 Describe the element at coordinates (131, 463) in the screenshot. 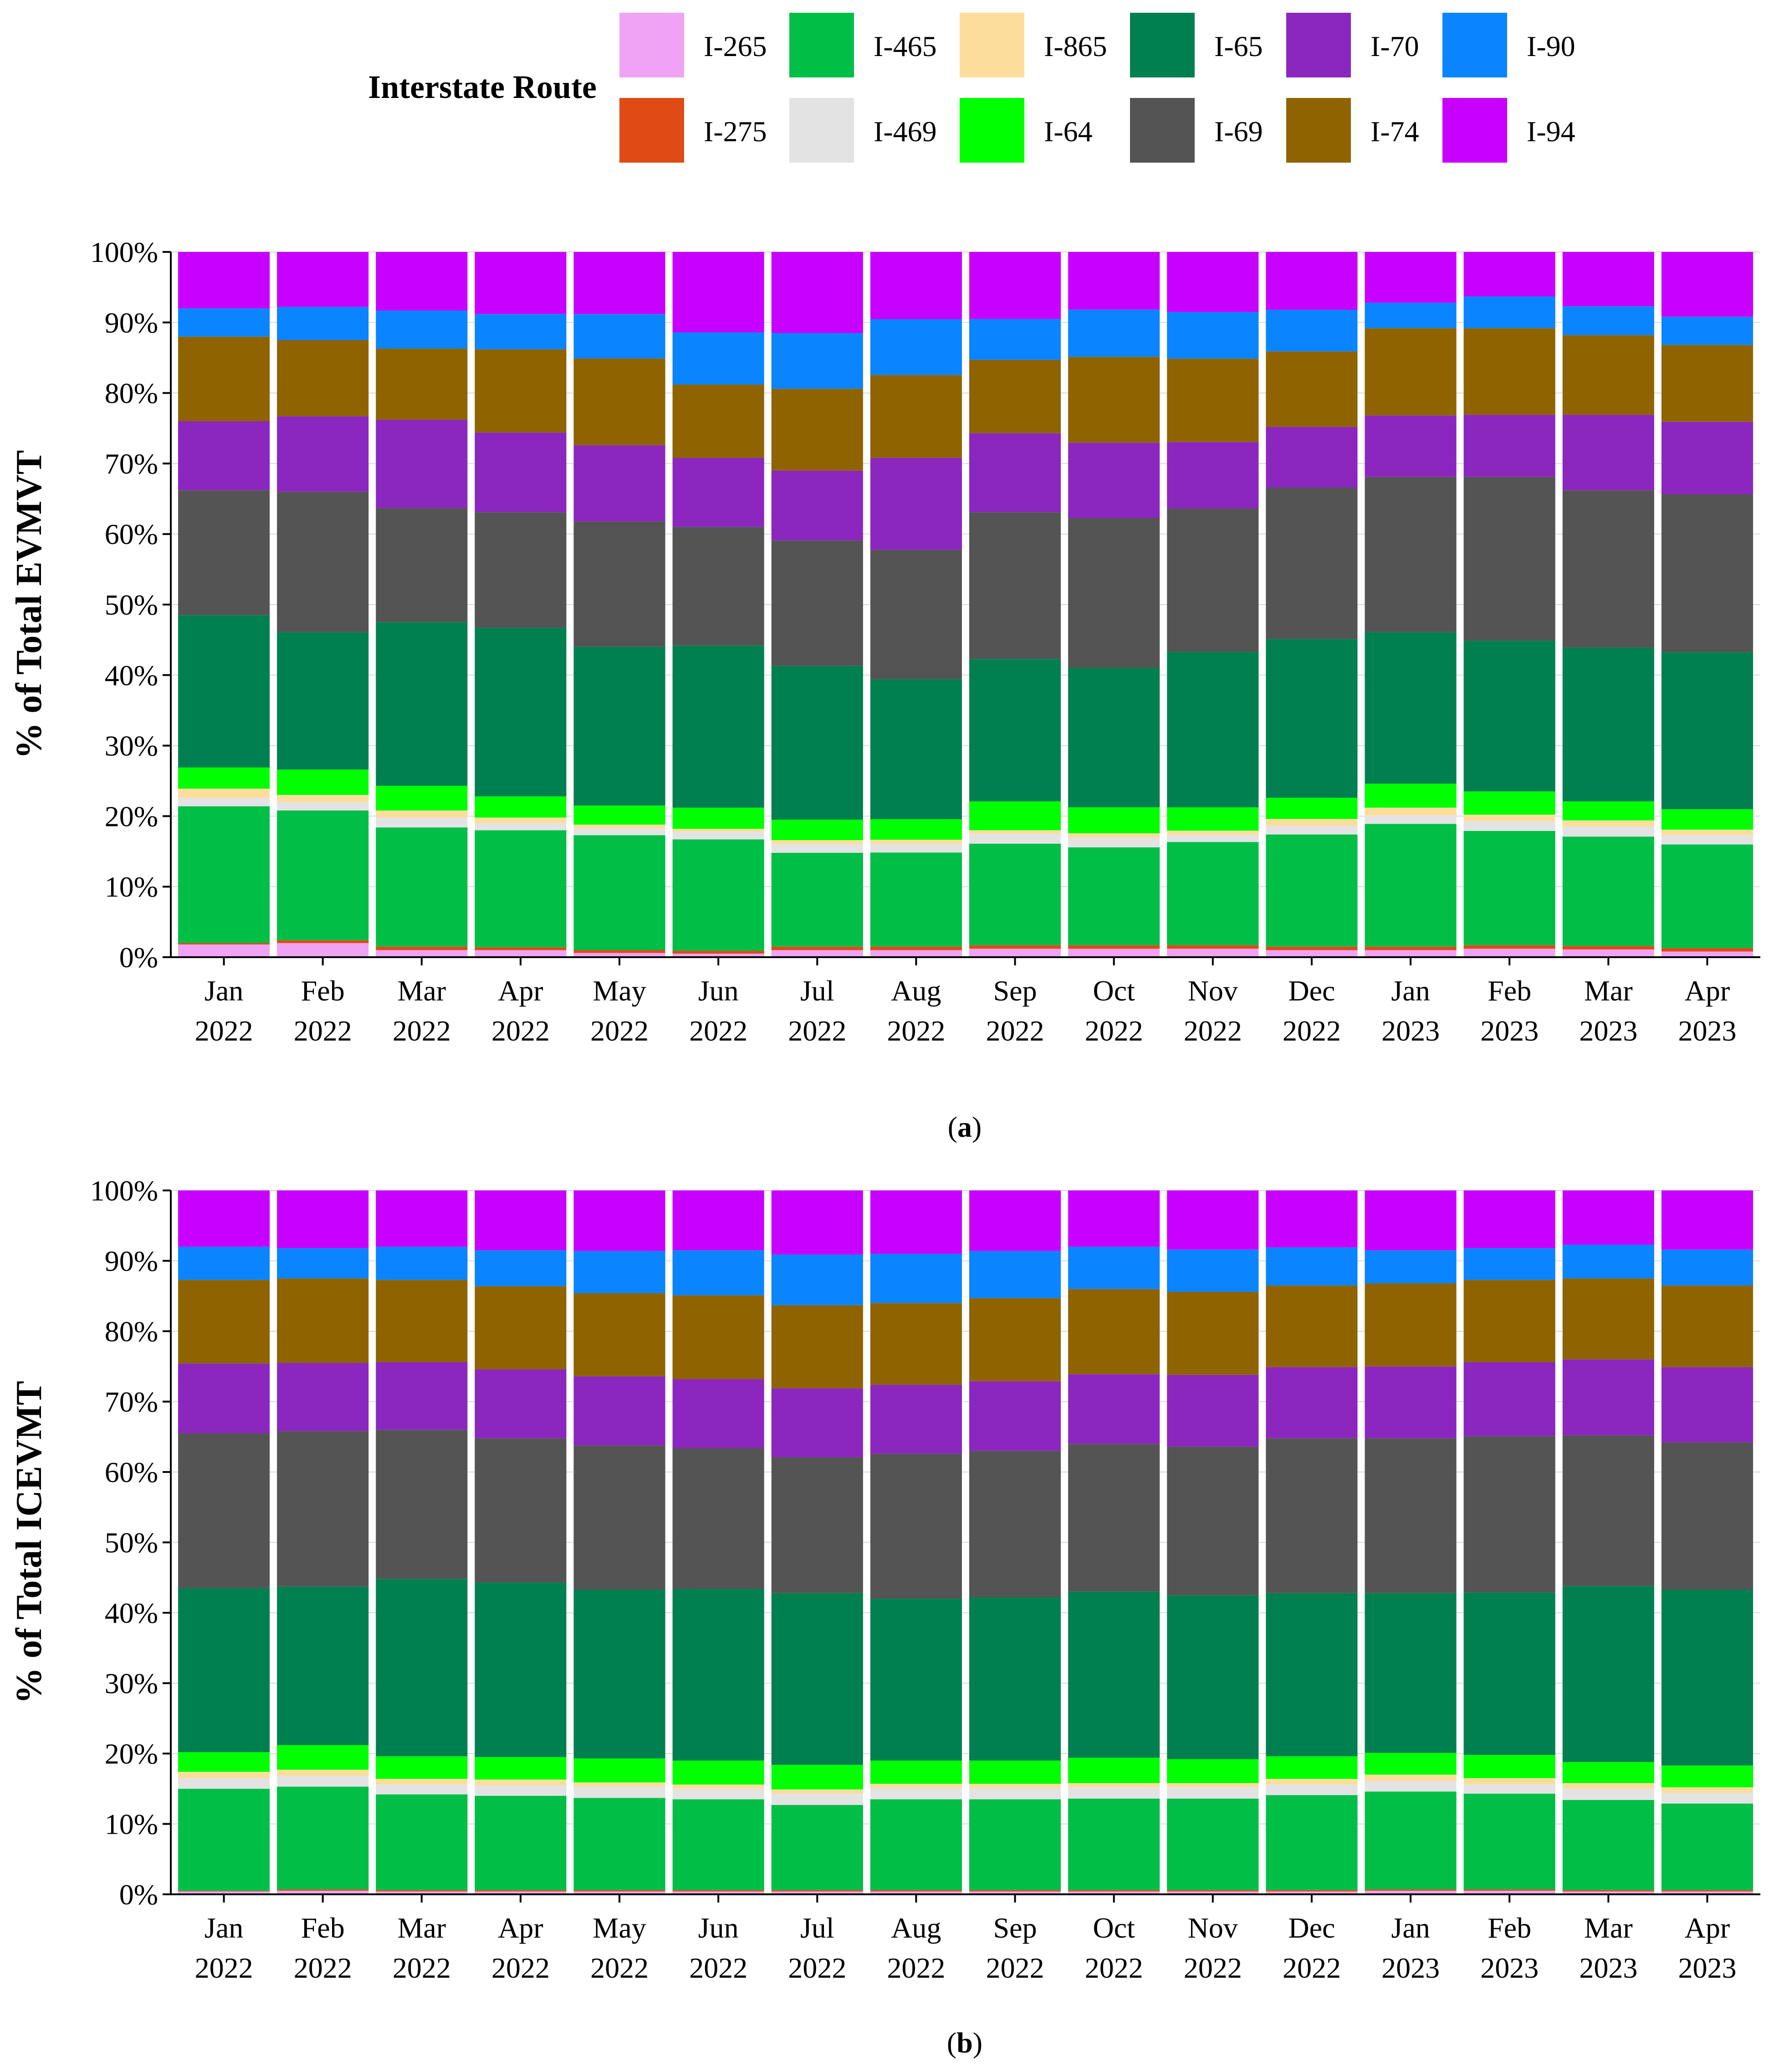

I see `y-tick-label: 70%` at that location.